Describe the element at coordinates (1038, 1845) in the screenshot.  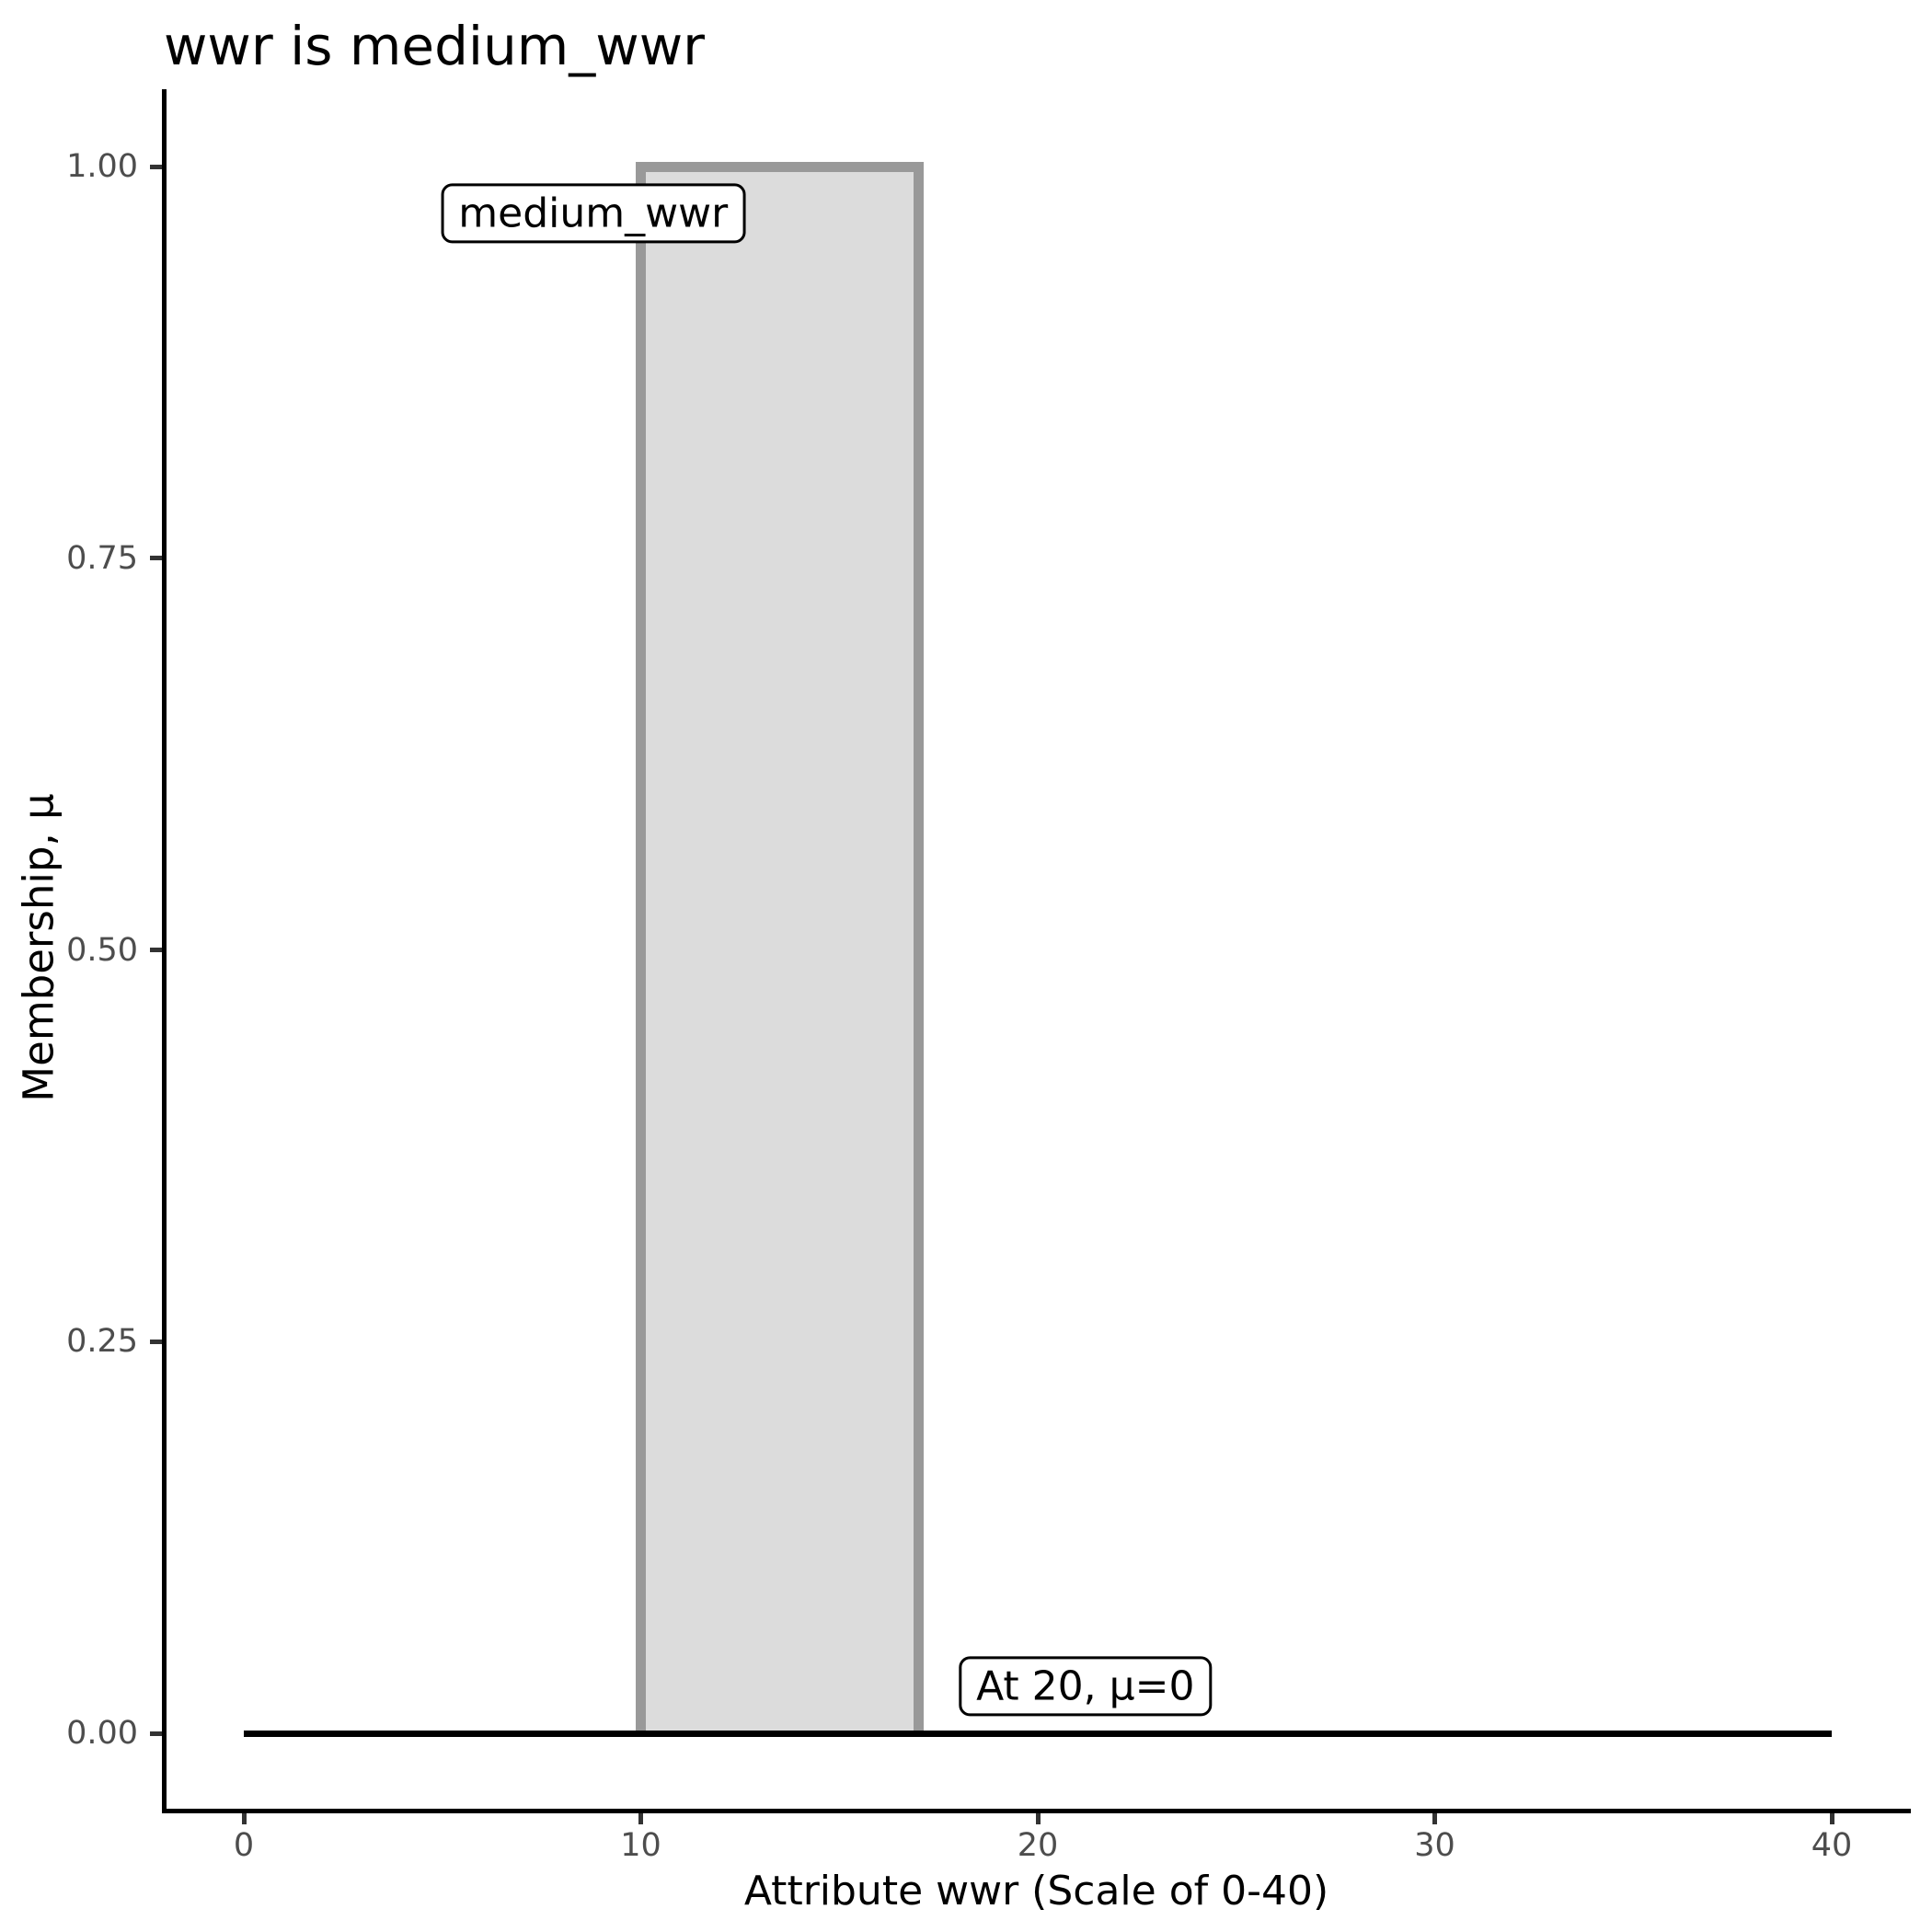
I see `x-tick-label: 20` at that location.